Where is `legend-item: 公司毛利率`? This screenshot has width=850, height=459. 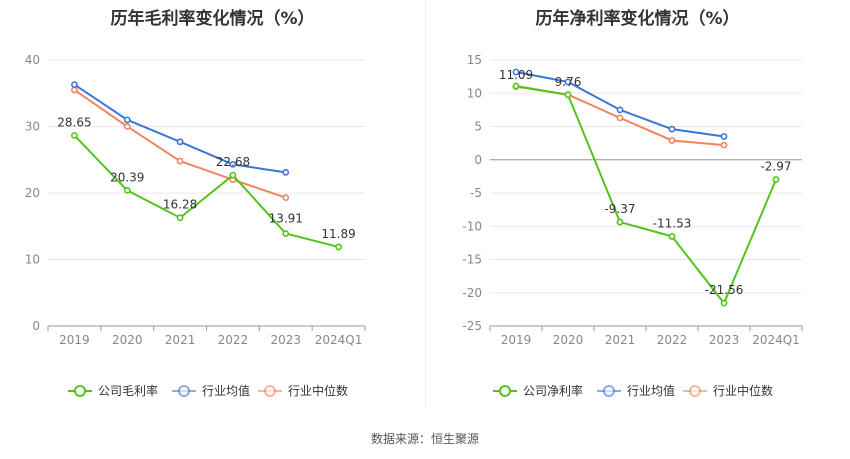 legend-item: 公司毛利率 is located at coordinates (113, 390).